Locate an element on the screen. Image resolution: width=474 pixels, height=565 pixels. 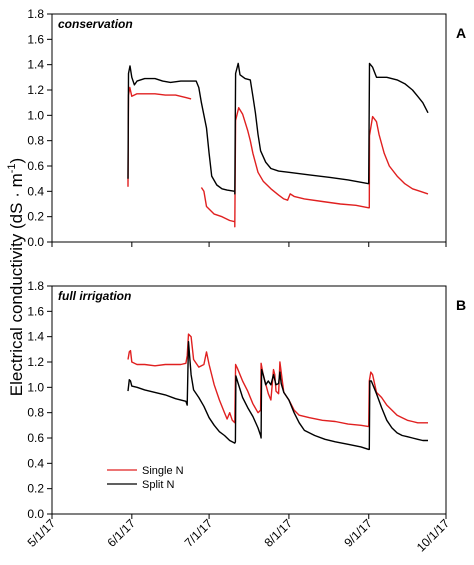
y-axis-label-main: Electrical conductivity (dS · m is located at coordinates (16, 284).